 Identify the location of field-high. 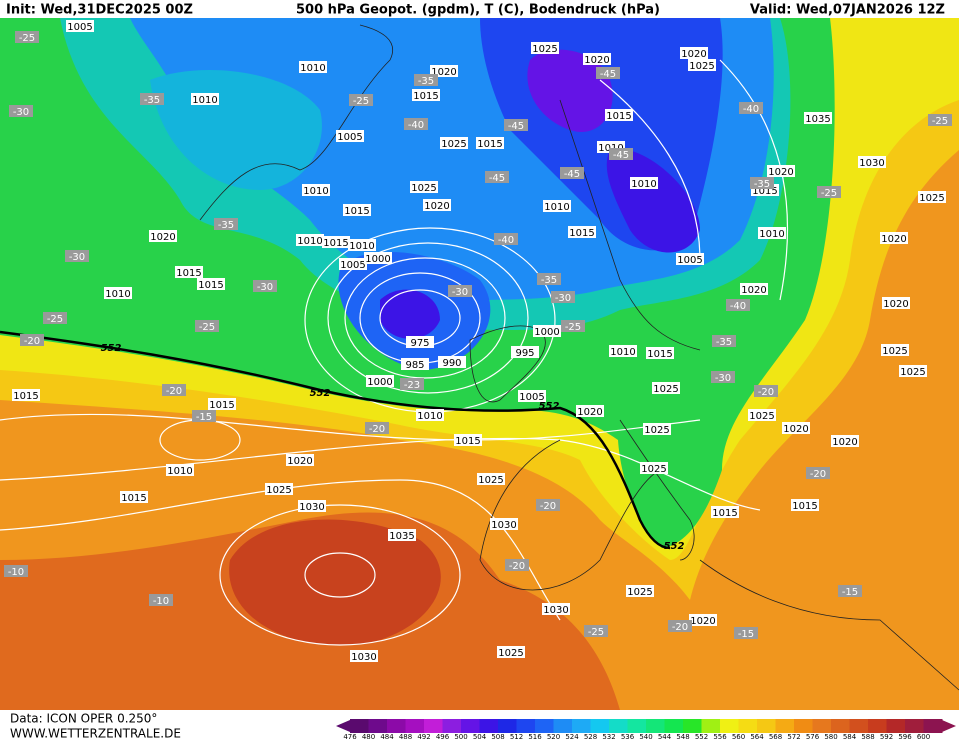
(335, 582).